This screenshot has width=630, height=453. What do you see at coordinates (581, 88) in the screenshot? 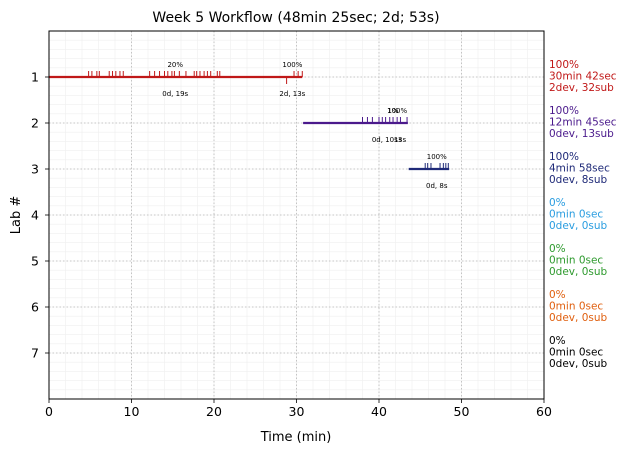
I see `lab-1-summary-line: 2dev, 32sub` at bounding box center [581, 88].